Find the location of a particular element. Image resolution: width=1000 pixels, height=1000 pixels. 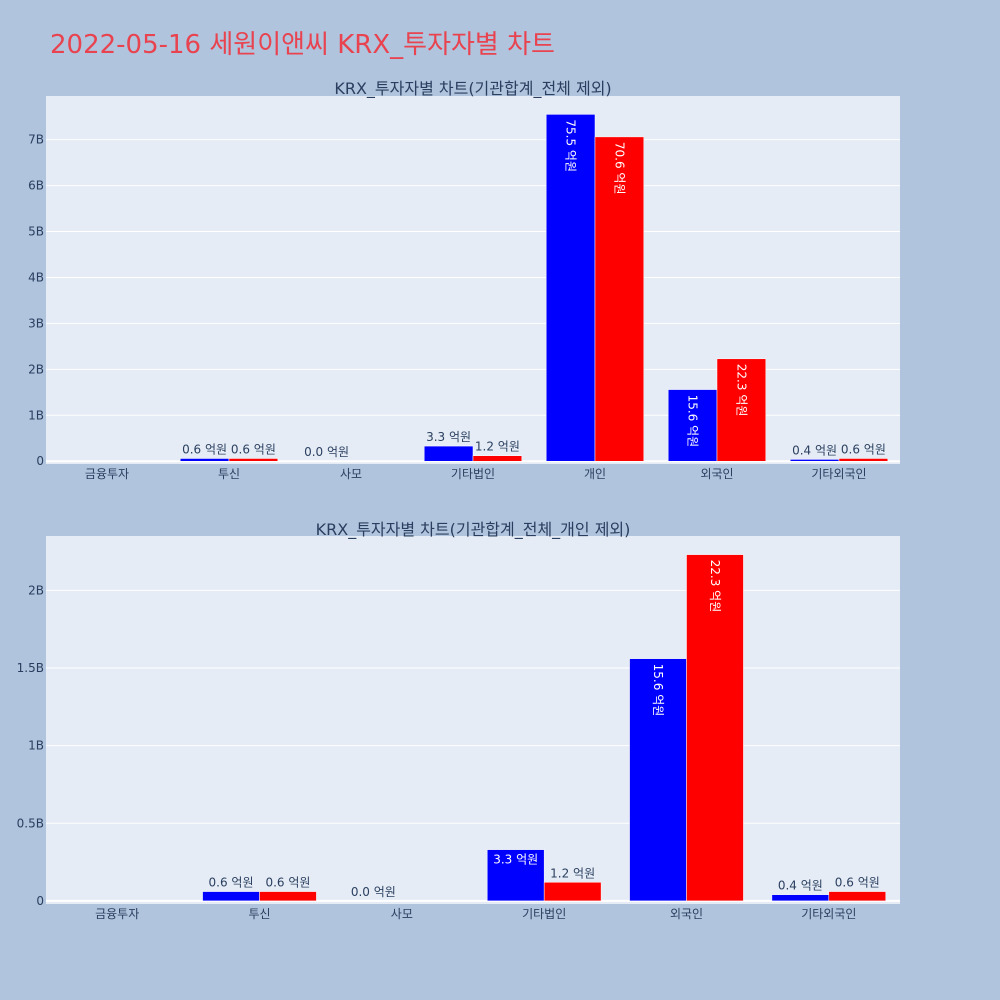

y-tick-label: 7B is located at coordinates (36, 140).